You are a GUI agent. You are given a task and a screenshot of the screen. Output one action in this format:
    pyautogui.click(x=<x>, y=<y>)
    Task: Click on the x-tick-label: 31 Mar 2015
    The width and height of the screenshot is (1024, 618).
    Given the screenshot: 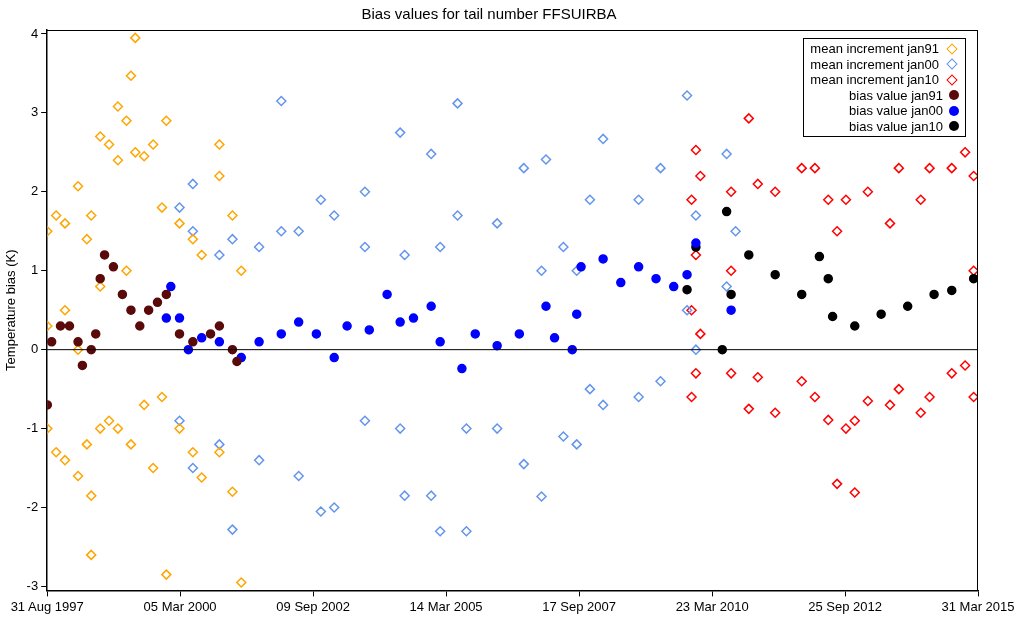 What is the action you would take?
    pyautogui.click(x=978, y=606)
    